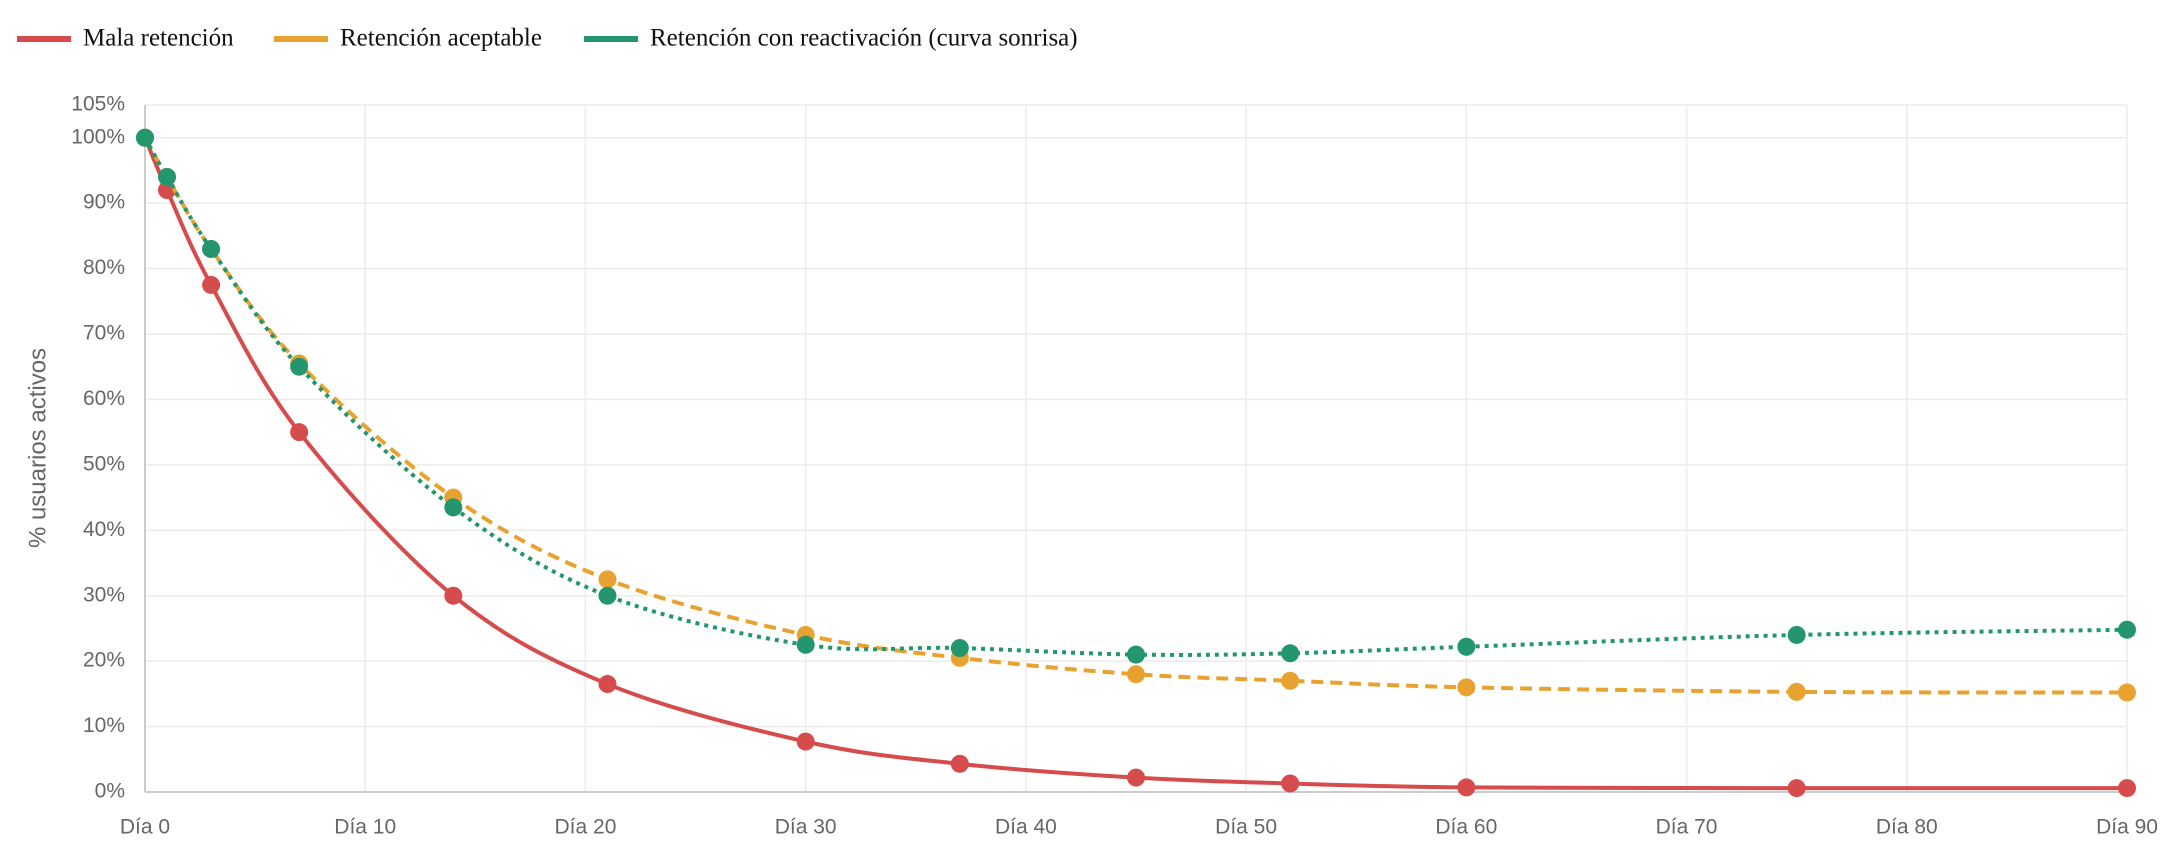  Describe the element at coordinates (104, 725) in the screenshot. I see `y-tick-label: 10%` at that location.